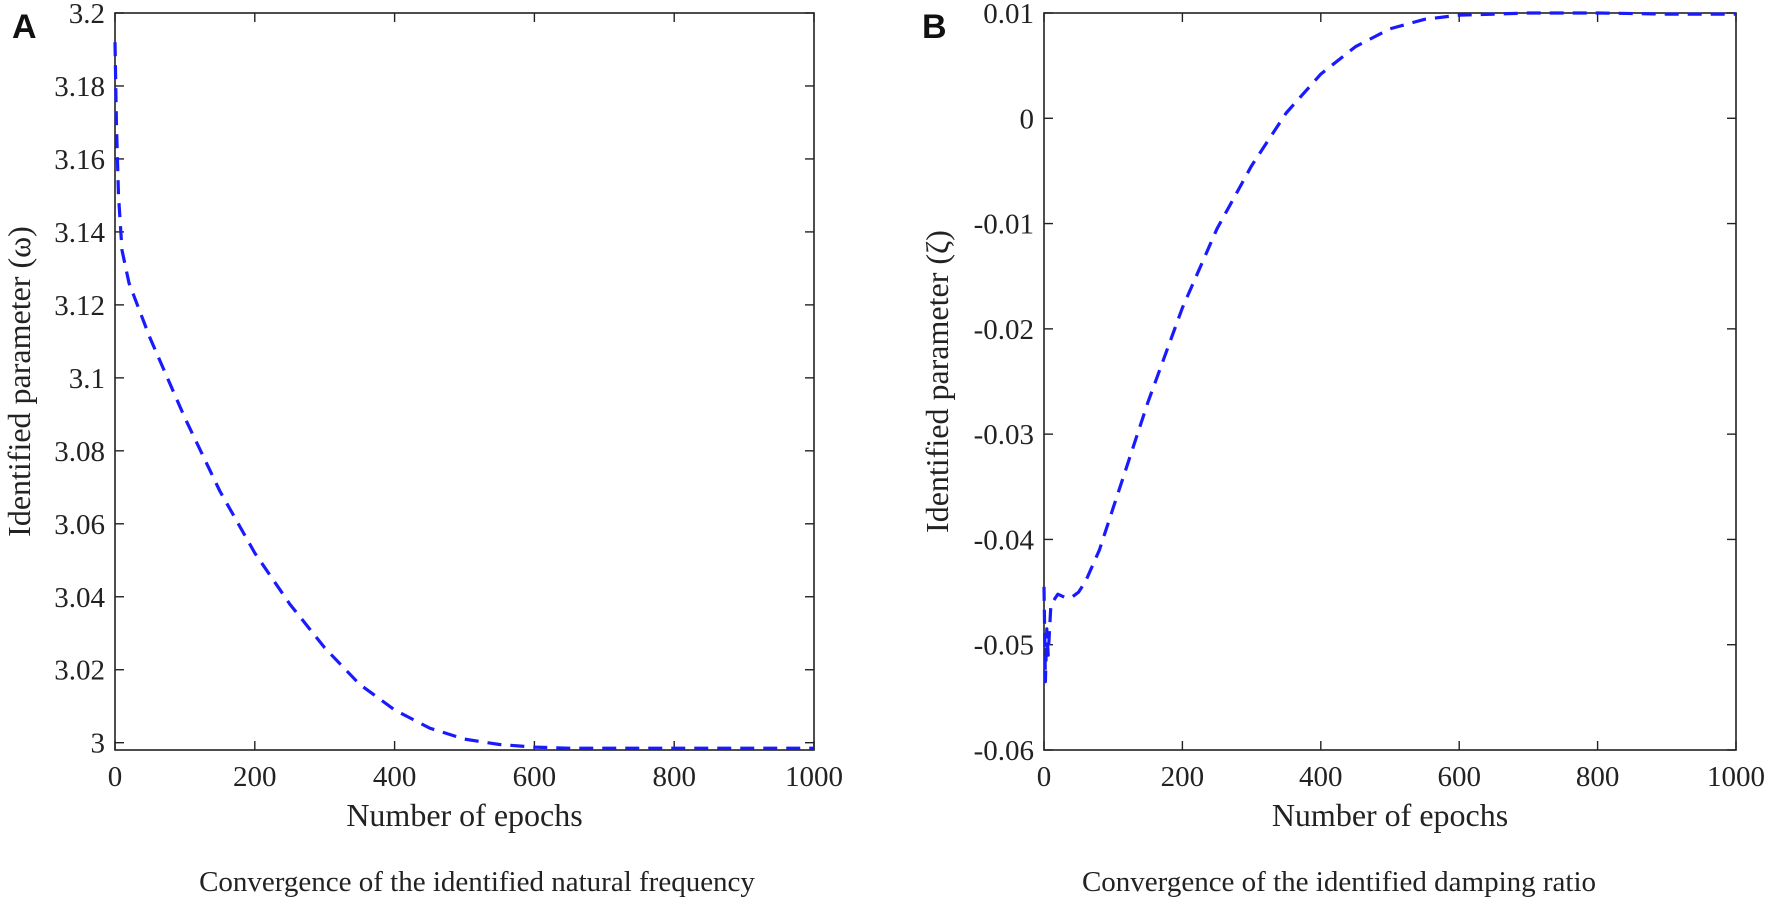 This screenshot has width=1772, height=911. Describe the element at coordinates (395, 777) in the screenshot. I see `panel-a-x-tick-label: 400` at that location.